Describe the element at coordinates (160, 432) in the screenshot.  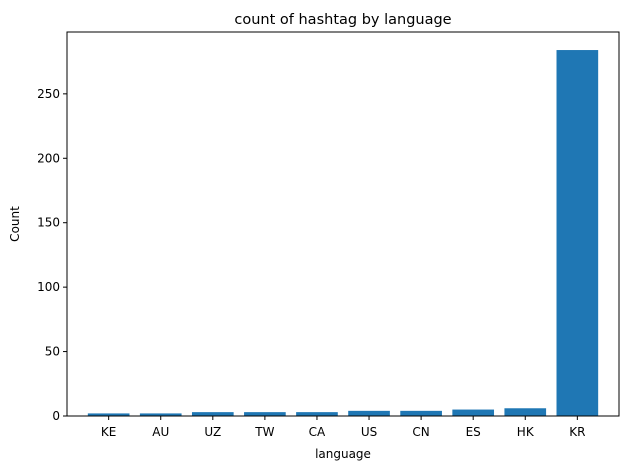
I see `x-tick-label-au: AU` at that location.